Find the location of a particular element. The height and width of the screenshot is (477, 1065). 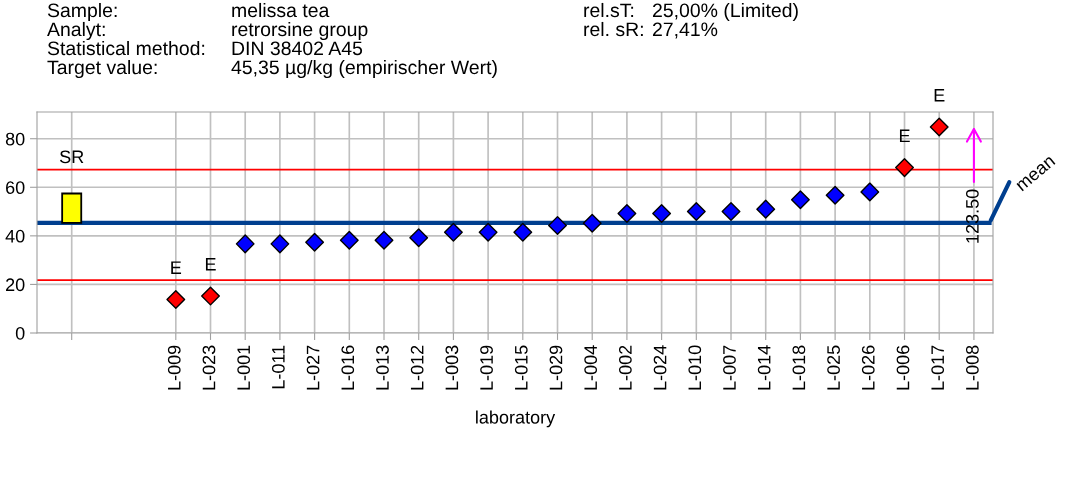

x-tick-label: L-024 is located at coordinates (660, 367).